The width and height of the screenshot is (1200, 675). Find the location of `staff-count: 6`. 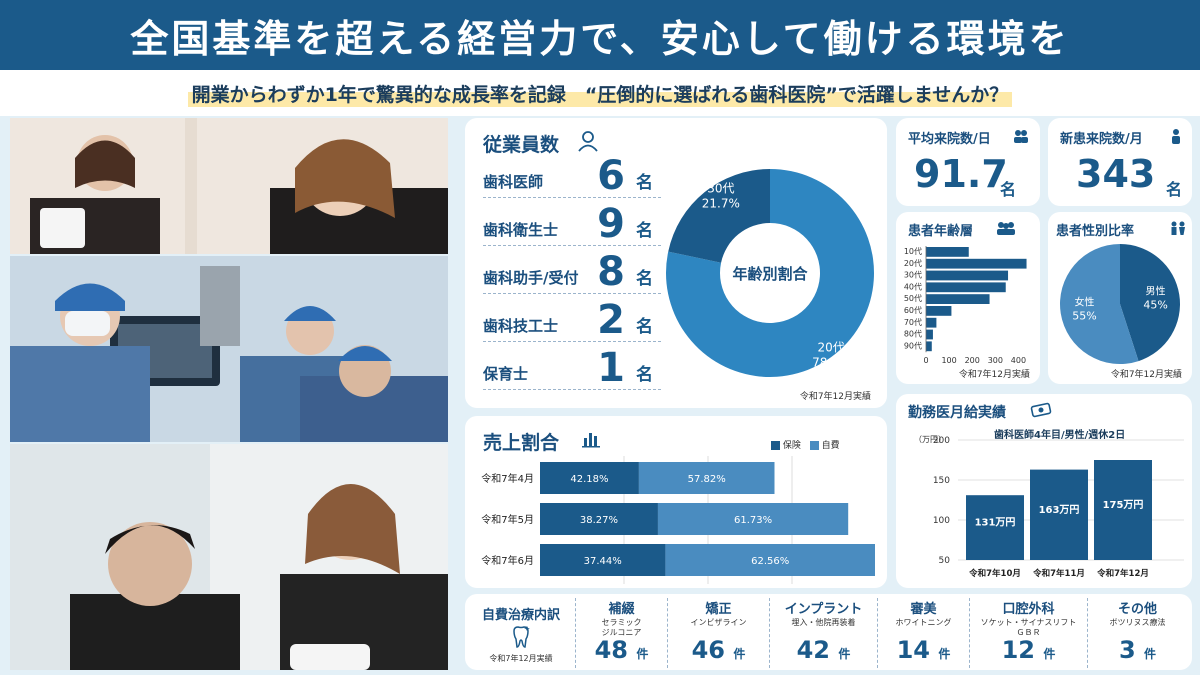

staff-count: 6 is located at coordinates (611, 176).